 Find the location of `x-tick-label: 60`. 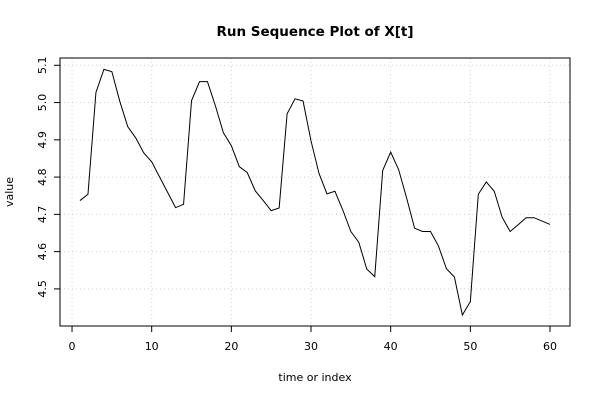

x-tick-label: 60 is located at coordinates (550, 346).